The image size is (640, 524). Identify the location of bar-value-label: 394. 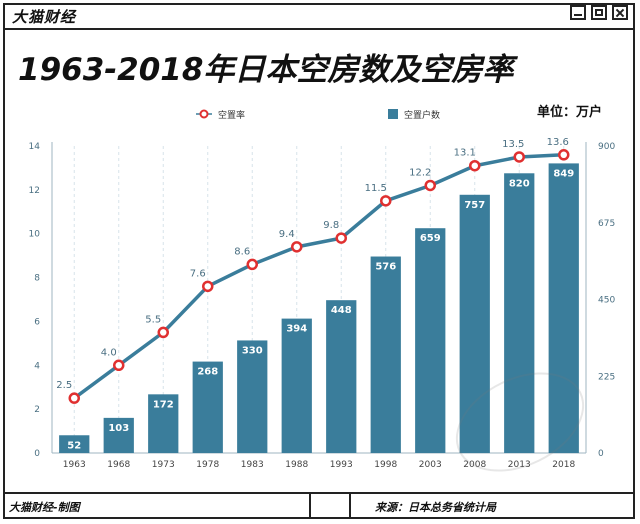
(296, 329).